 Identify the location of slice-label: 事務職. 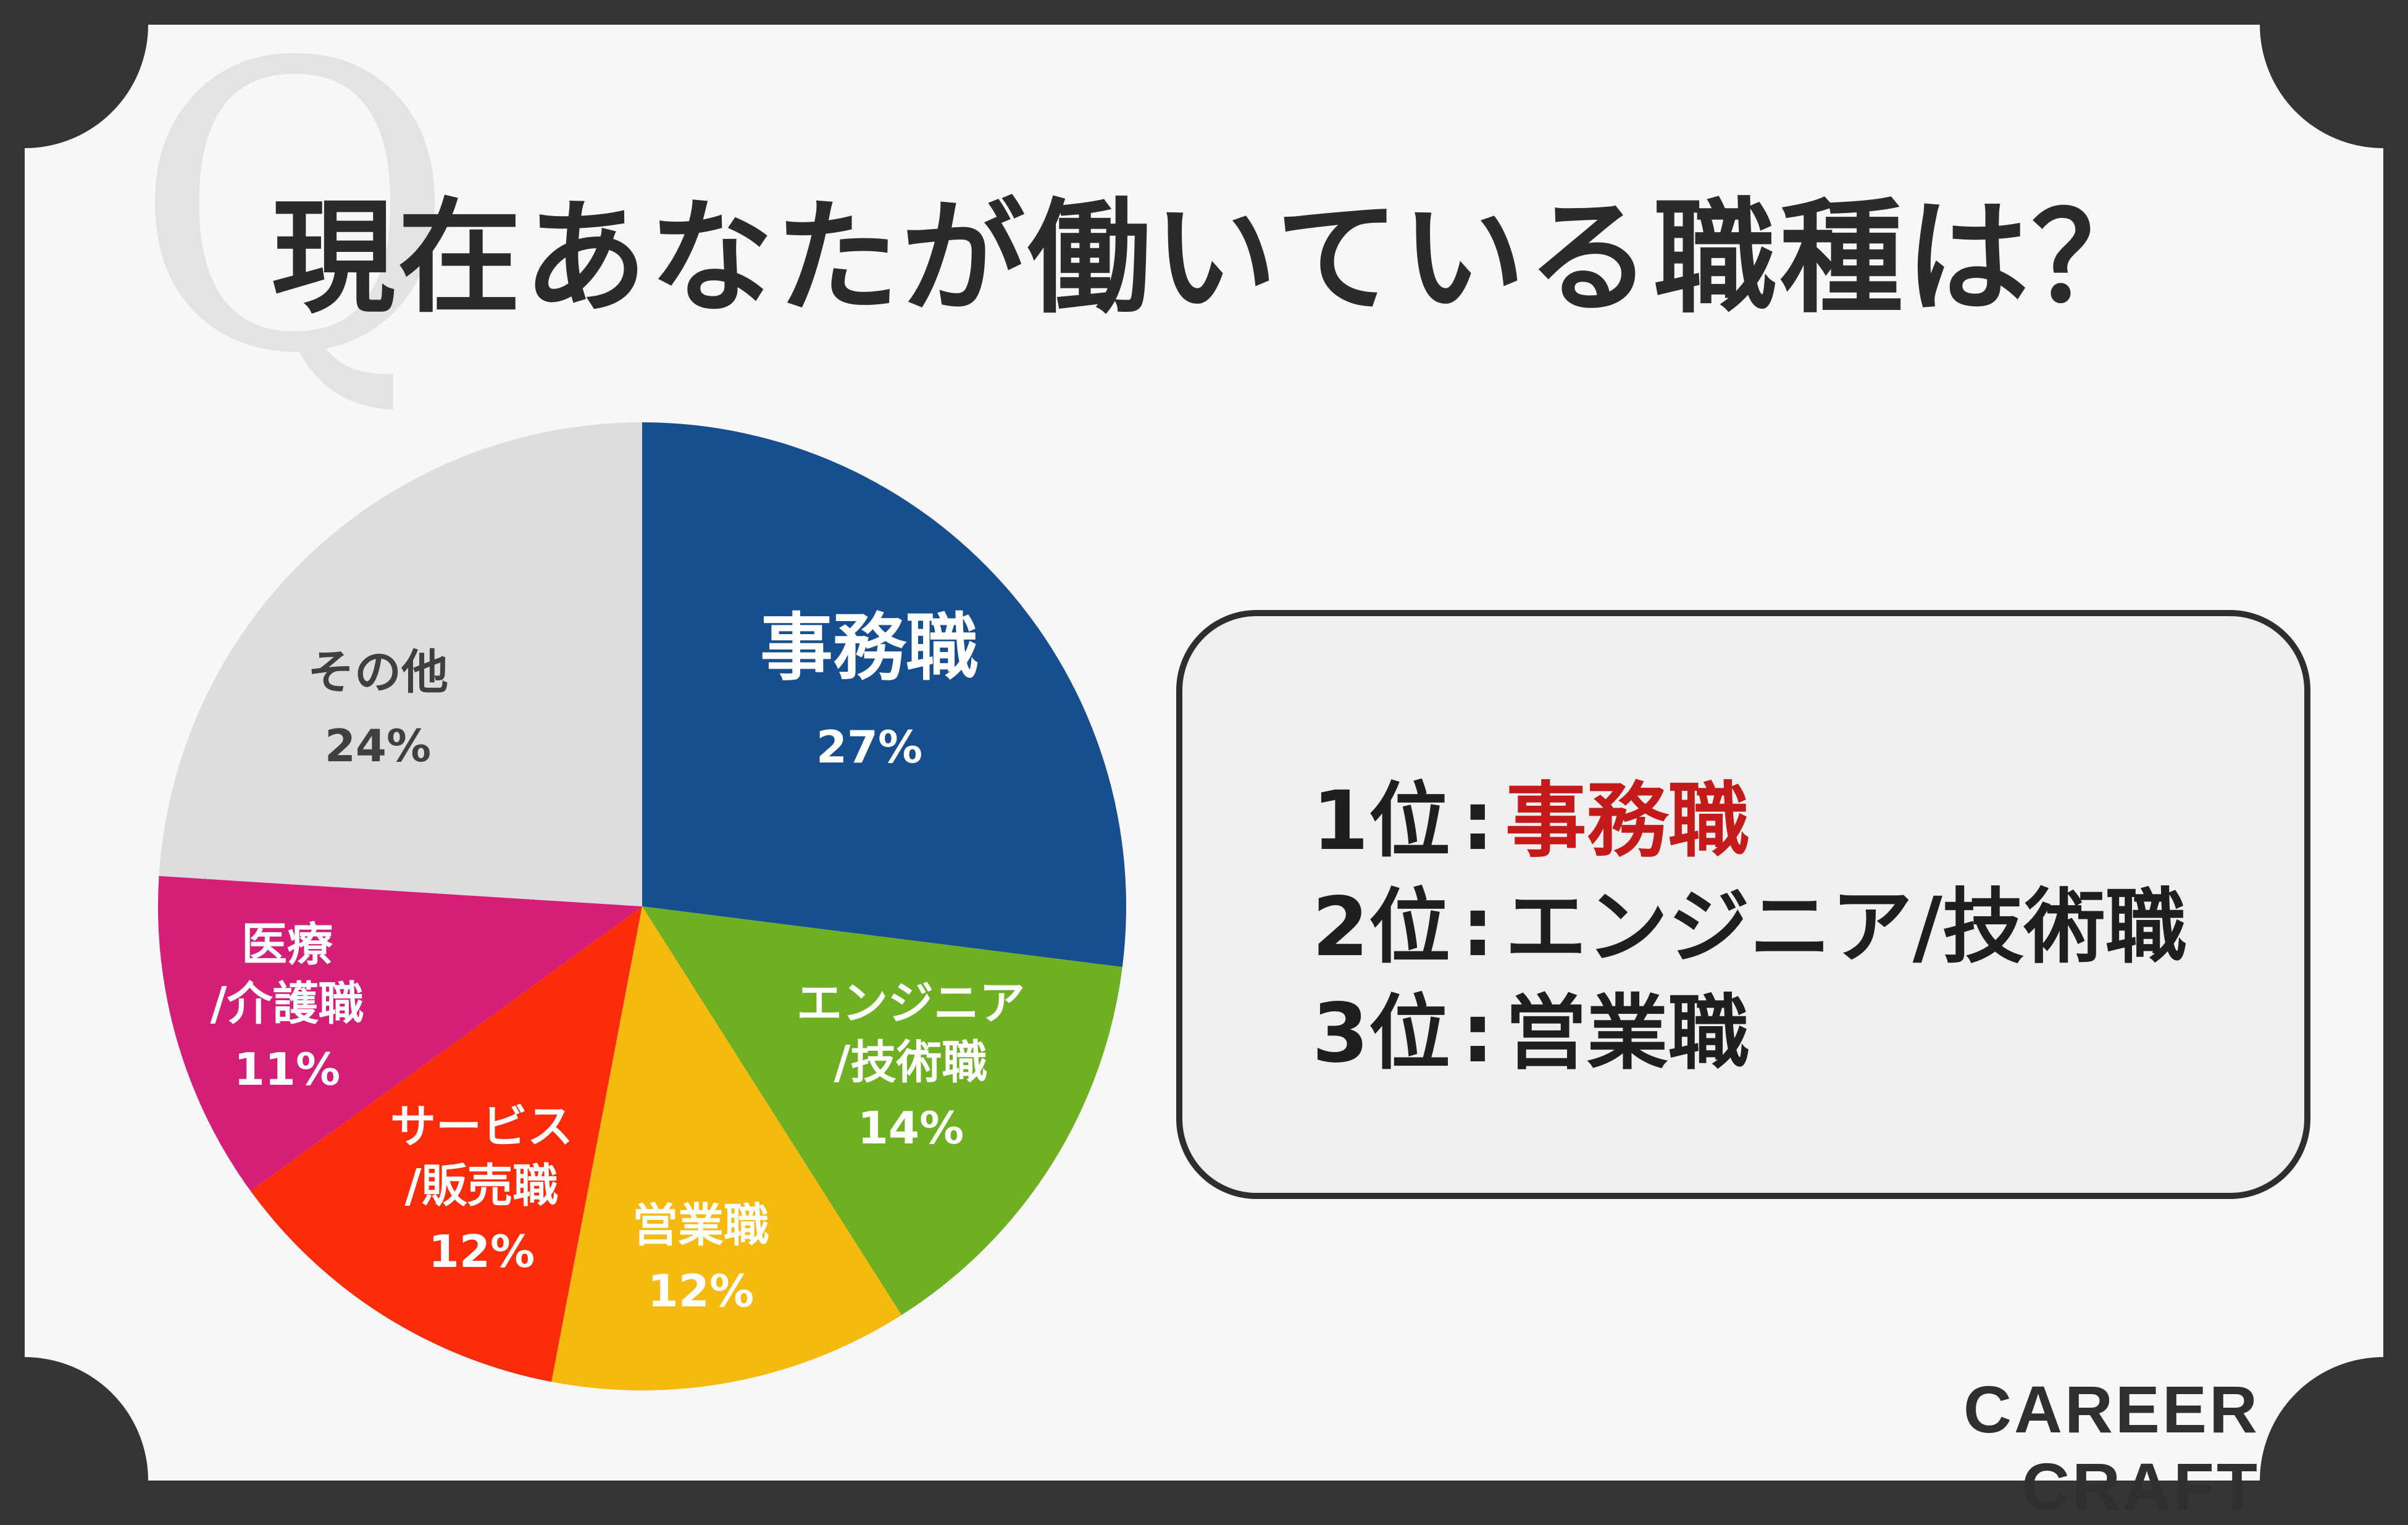
(869, 648).